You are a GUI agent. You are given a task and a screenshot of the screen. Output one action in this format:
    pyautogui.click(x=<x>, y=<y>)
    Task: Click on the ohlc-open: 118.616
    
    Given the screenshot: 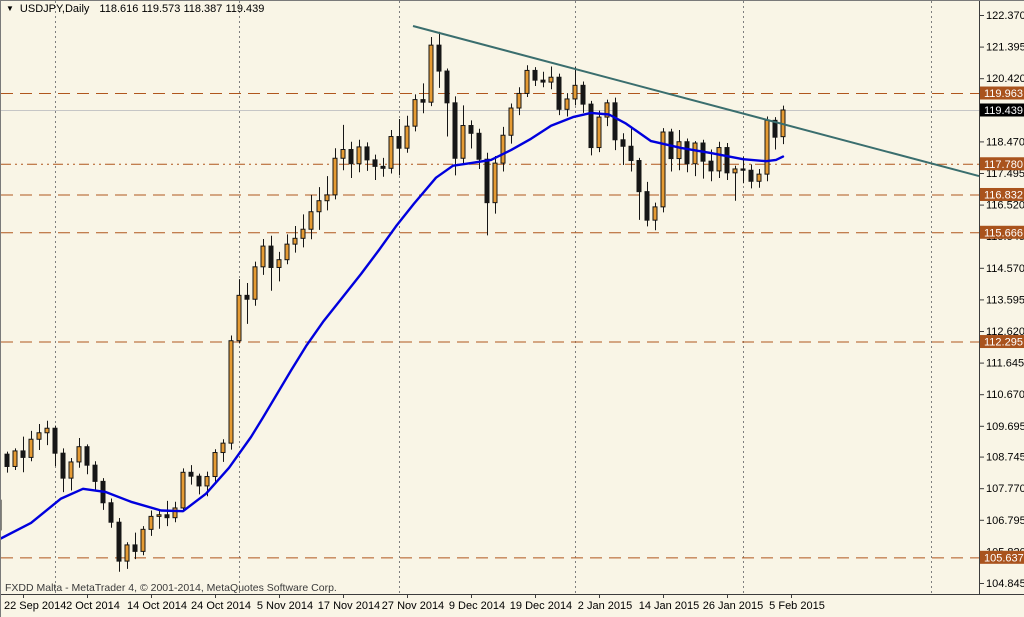 What is the action you would take?
    pyautogui.click(x=119, y=9)
    